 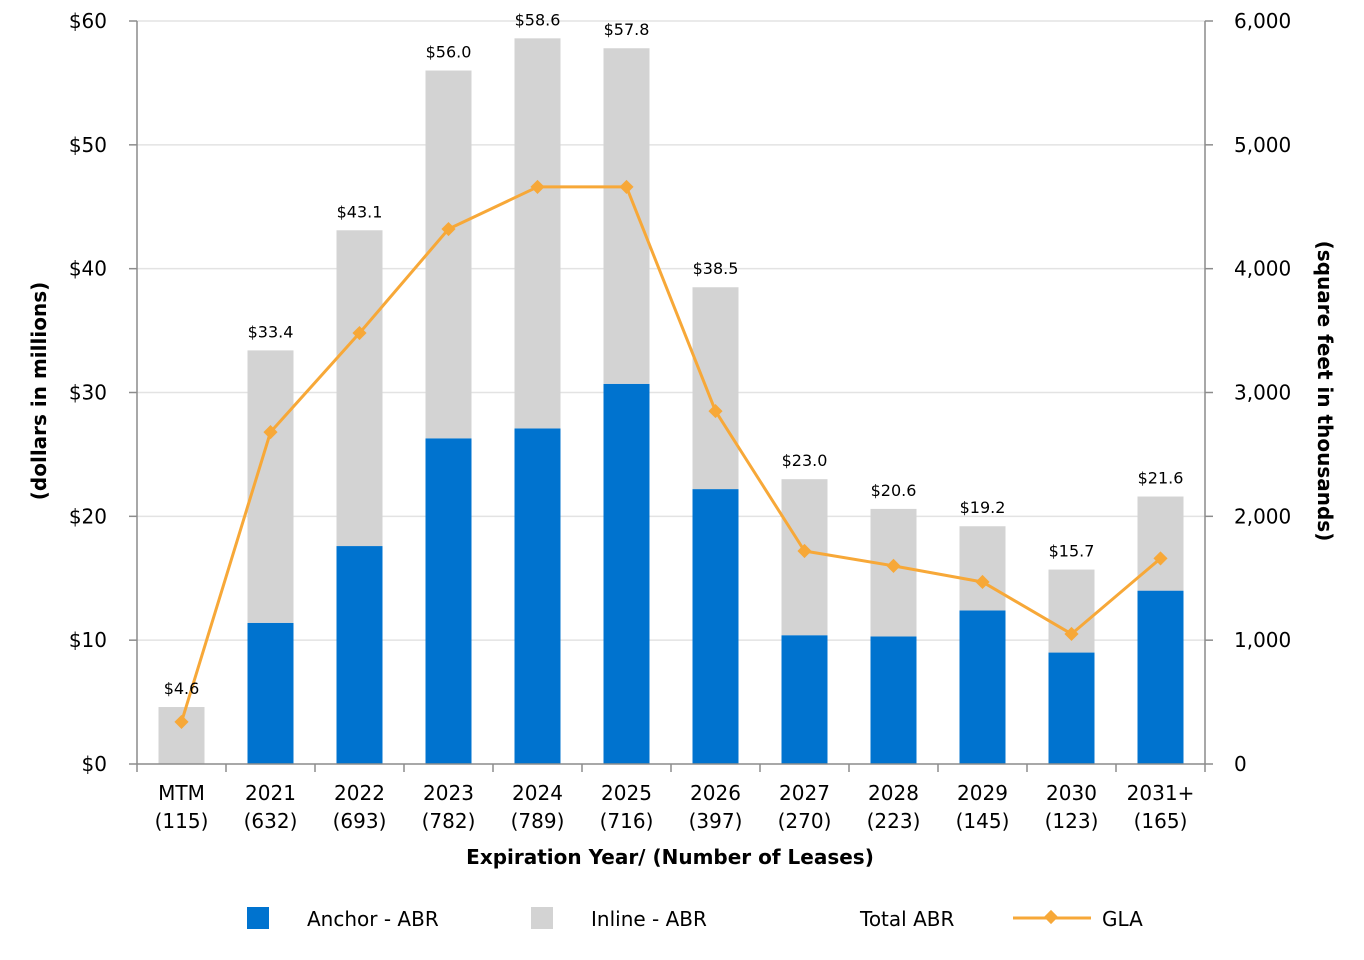 What do you see at coordinates (1161, 478) in the screenshot?
I see `total-abr-label: $21.6` at bounding box center [1161, 478].